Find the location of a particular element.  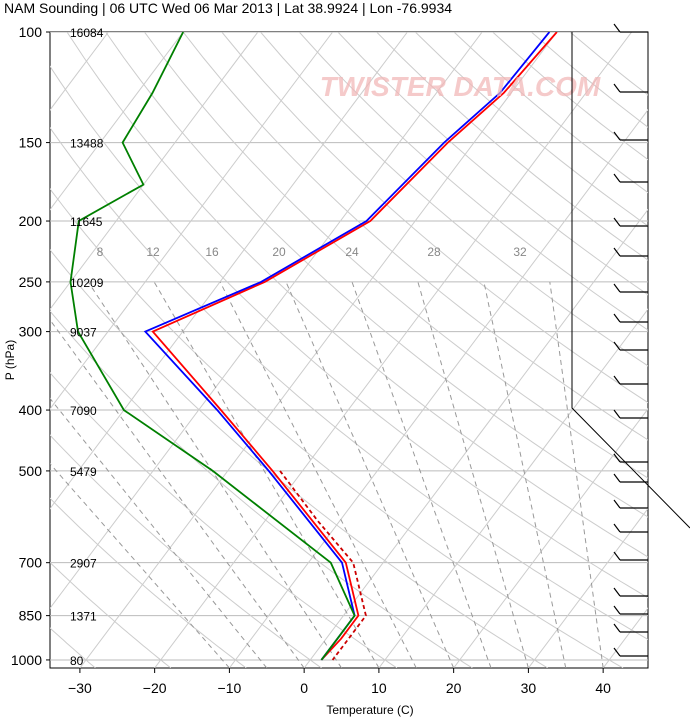

height-label: 2907 is located at coordinates (83, 564).